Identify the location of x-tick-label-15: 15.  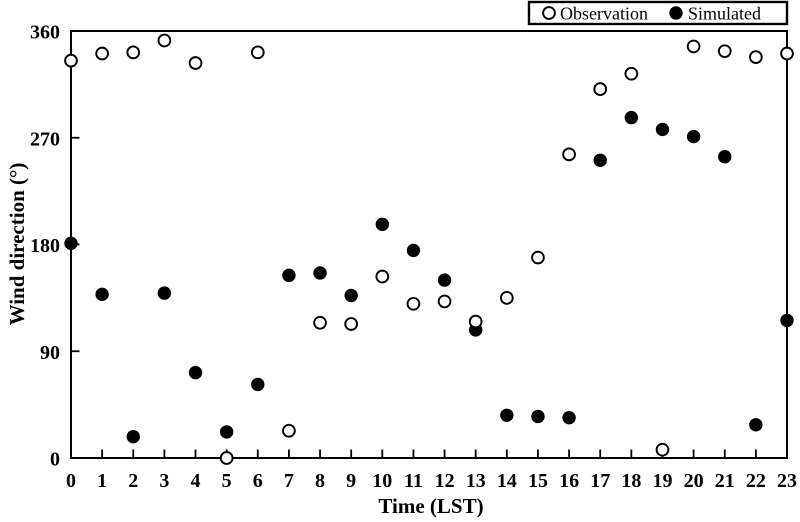
(538, 481).